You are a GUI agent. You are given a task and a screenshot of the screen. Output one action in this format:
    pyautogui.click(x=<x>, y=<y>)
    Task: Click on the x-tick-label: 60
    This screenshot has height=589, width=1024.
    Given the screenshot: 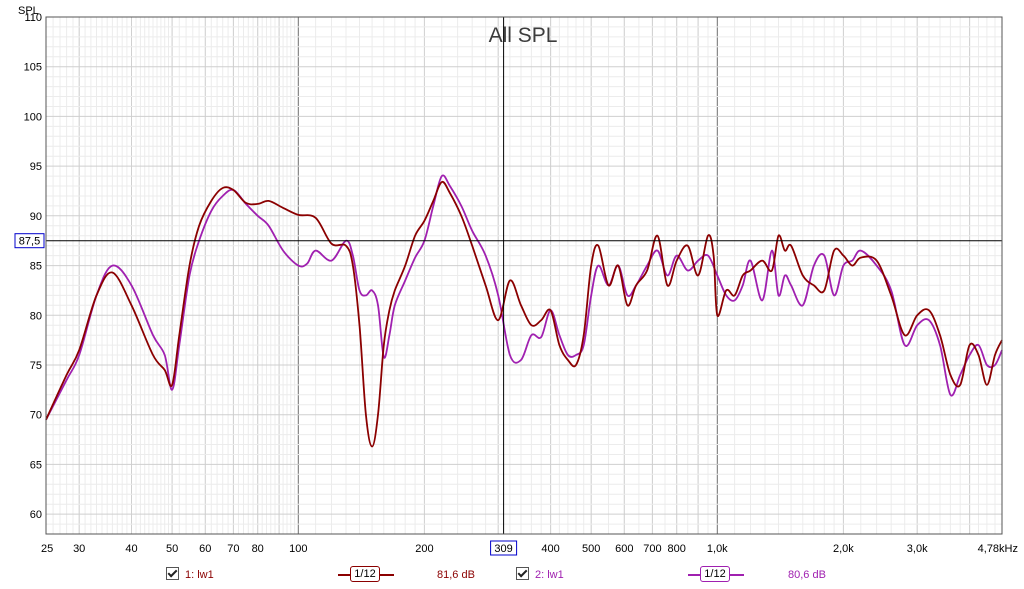 What is the action you would take?
    pyautogui.click(x=205, y=549)
    